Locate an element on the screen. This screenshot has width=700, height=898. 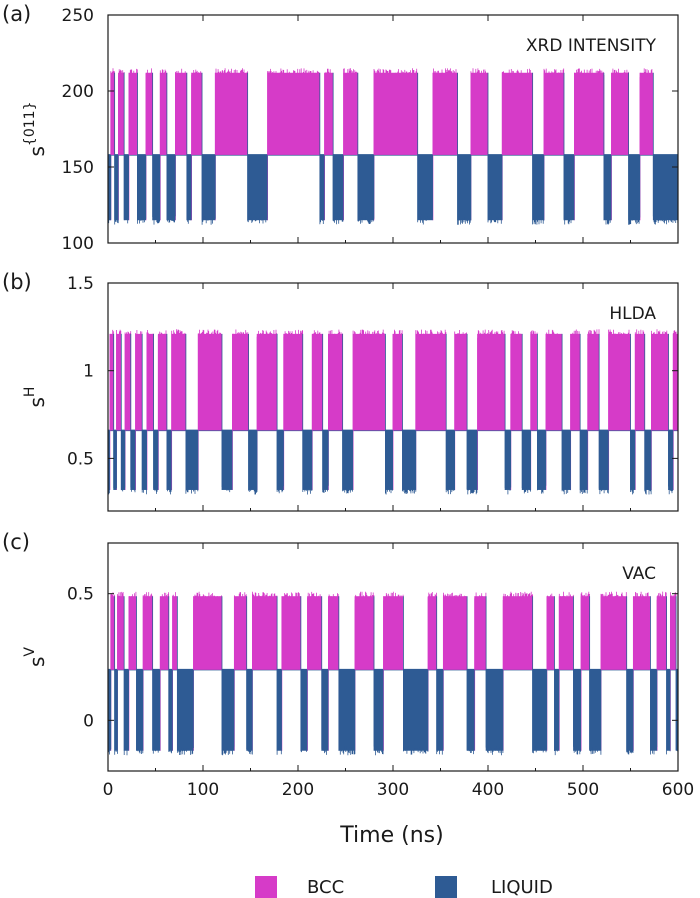
series-liquid is located at coordinates (393, 676).